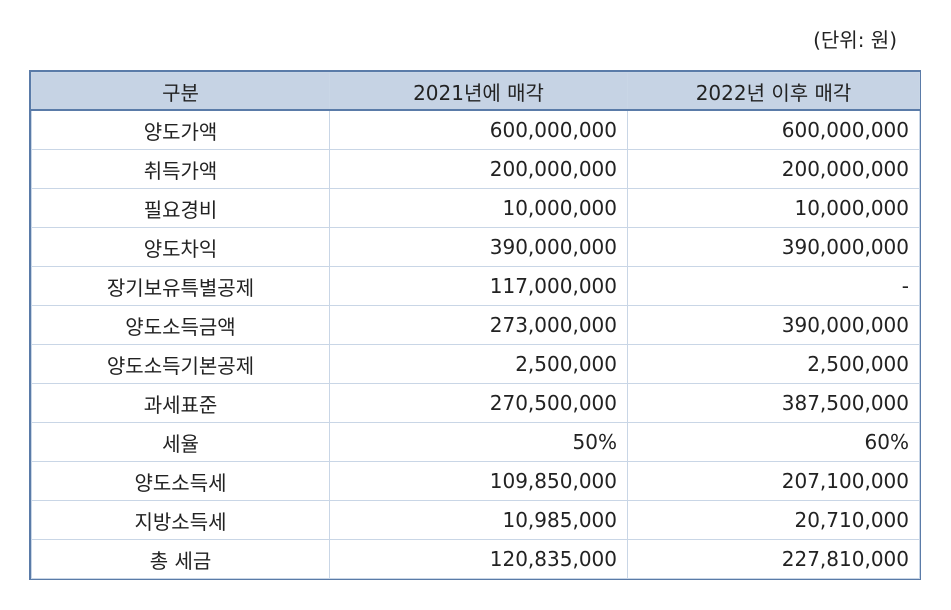 Image resolution: width=951 pixels, height=610 pixels. I want to click on value-2021: 390,000,000, so click(478, 247).